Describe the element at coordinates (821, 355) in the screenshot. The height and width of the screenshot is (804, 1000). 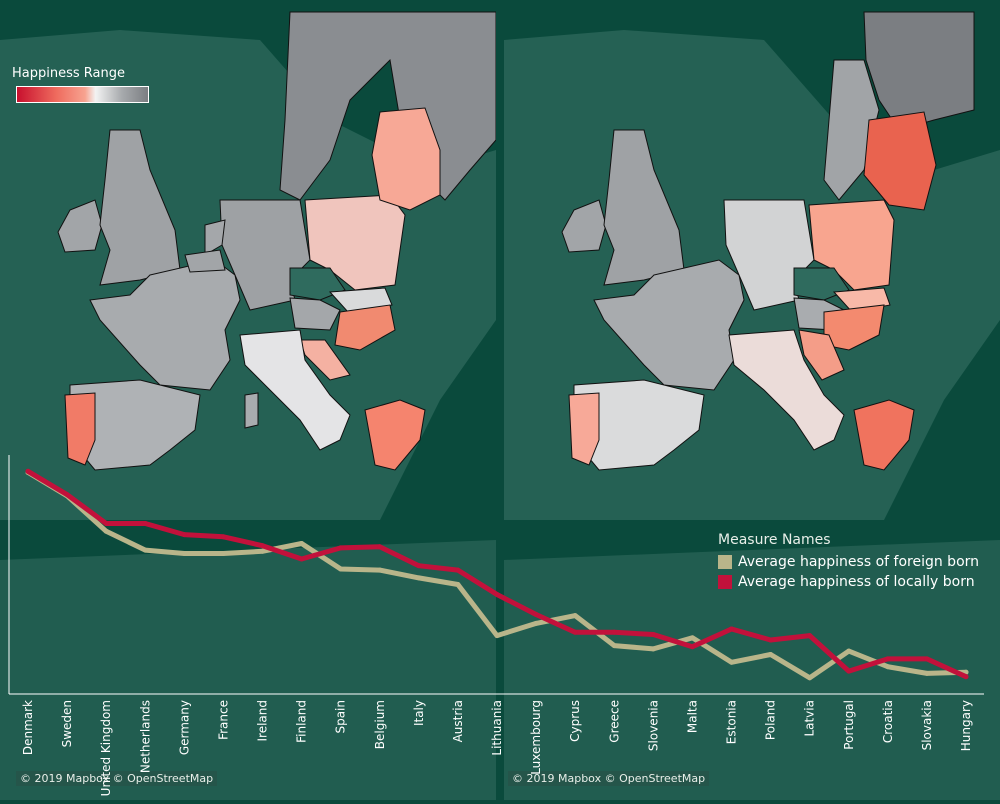
I see `region-croatia` at that location.